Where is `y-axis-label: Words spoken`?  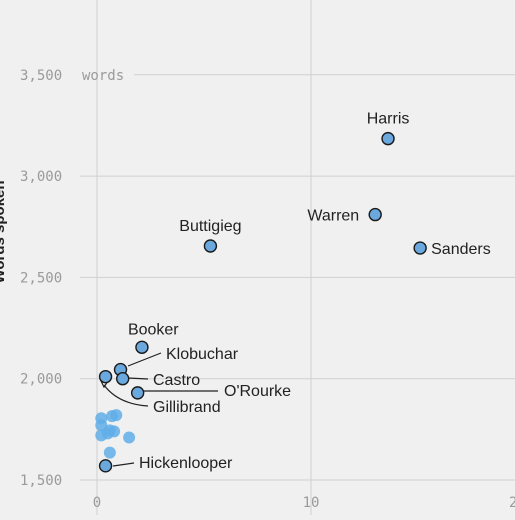
y-axis-label: Words spoken is located at coordinates (4, 231).